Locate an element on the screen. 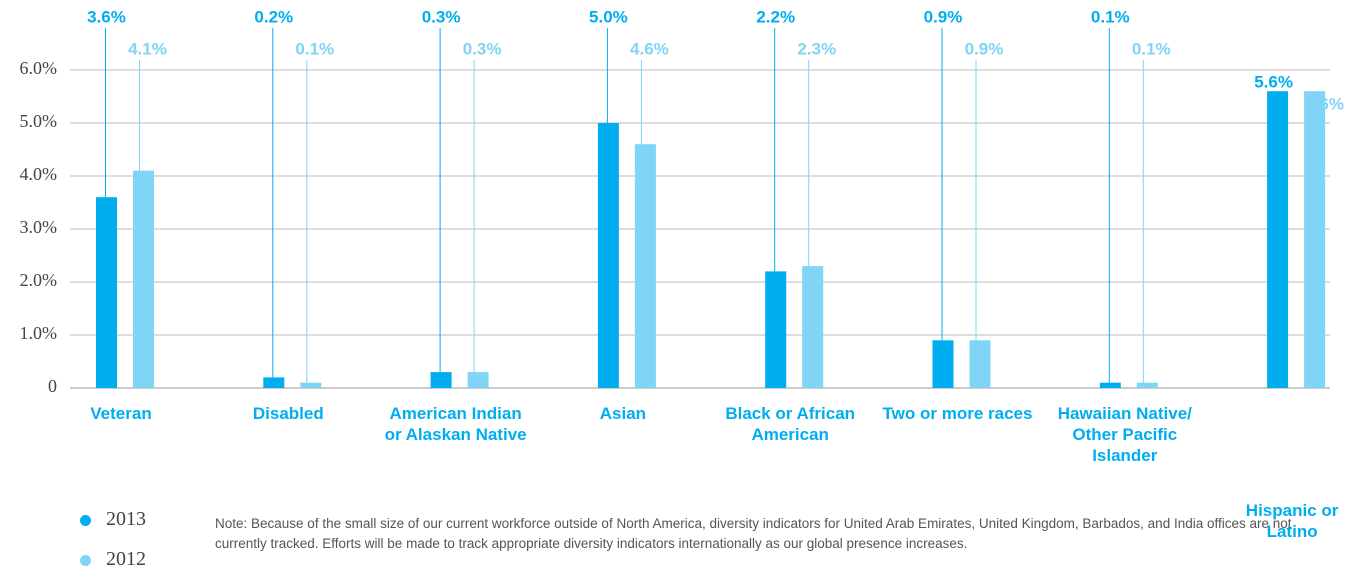 Image resolution: width=1354 pixels, height=580 pixels. x-tick-label: Veteran is located at coordinates (121, 413).